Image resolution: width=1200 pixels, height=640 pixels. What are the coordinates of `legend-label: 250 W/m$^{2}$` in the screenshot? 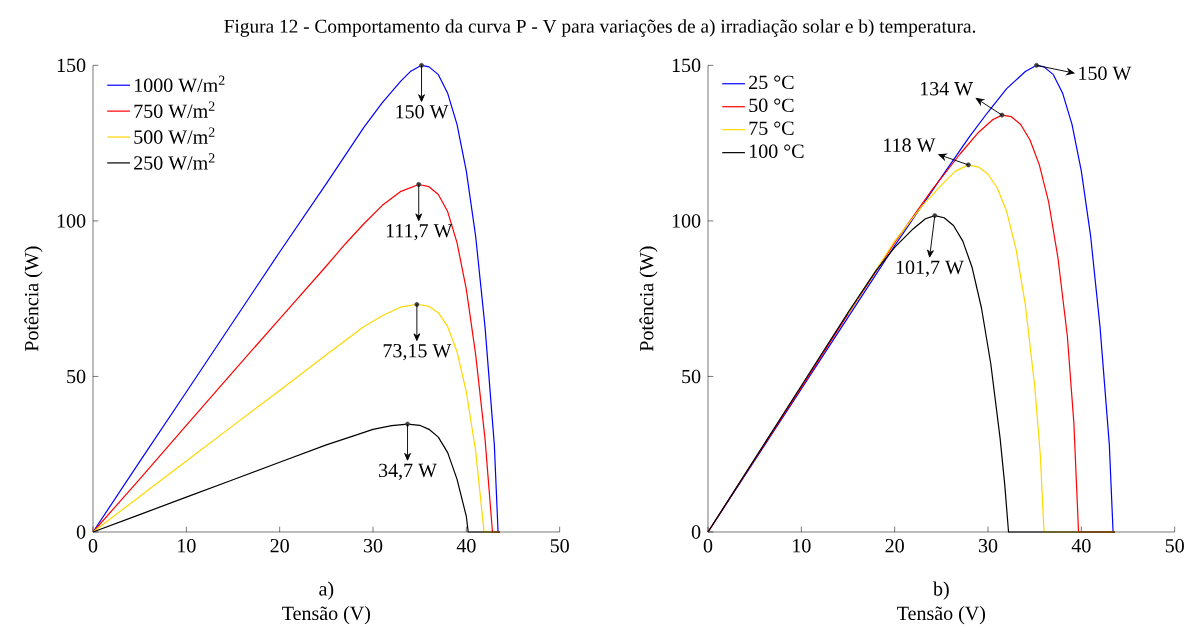 It's located at (174, 161).